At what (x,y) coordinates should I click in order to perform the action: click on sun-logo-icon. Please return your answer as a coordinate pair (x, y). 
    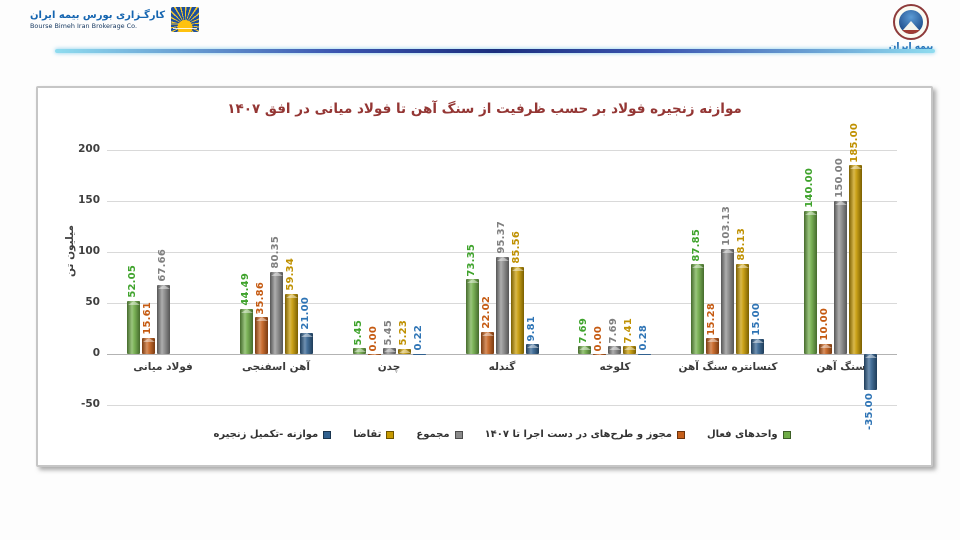
    Looking at the image, I should click on (185, 19).